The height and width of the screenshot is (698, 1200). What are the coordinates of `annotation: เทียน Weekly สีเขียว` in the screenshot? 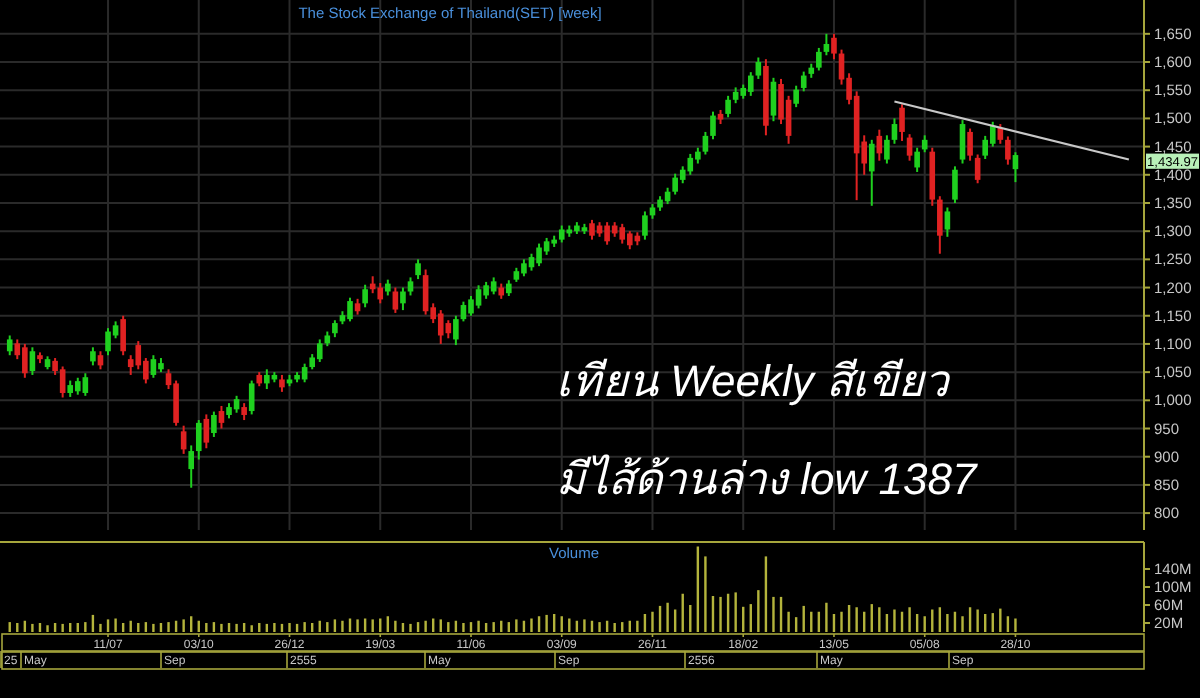 It's located at (754, 381).